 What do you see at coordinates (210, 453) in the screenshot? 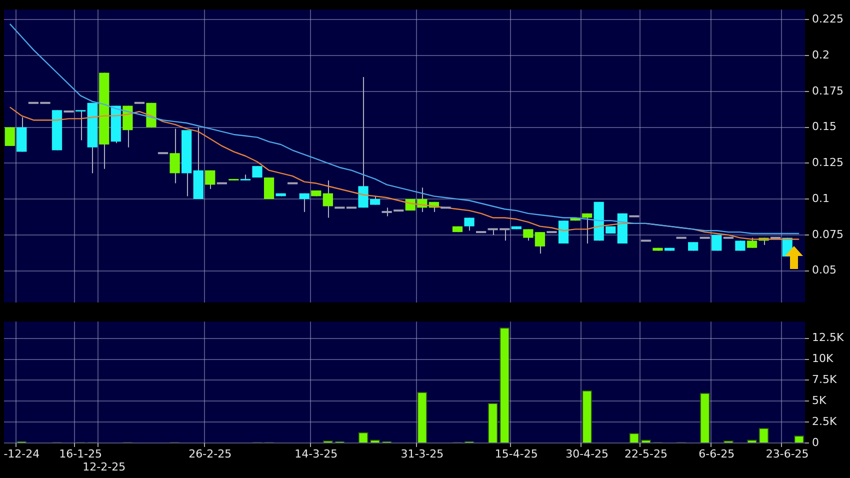
I see `x-tick-label: 26-2-25` at bounding box center [210, 453].